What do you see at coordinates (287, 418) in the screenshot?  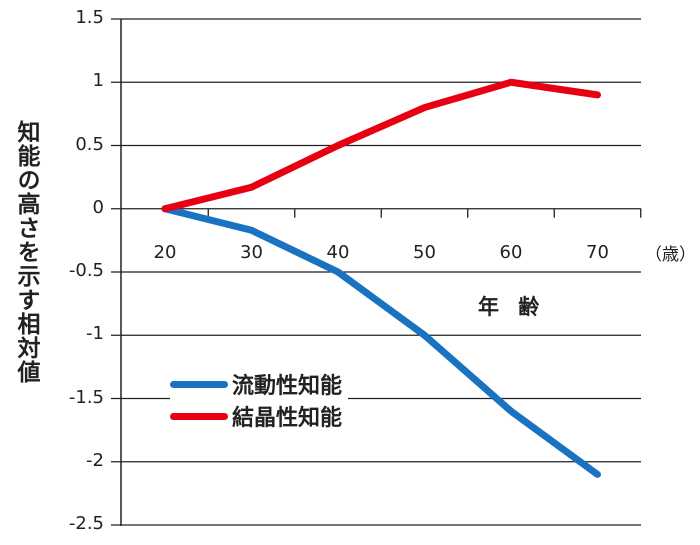 I see `legend-label-crystallized: 結晶性知能` at bounding box center [287, 418].